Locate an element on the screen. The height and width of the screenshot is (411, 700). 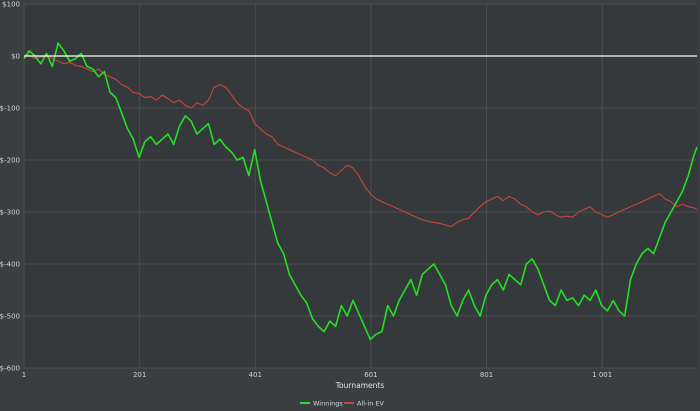
legend: Winnings All-in EV is located at coordinates (342, 404).